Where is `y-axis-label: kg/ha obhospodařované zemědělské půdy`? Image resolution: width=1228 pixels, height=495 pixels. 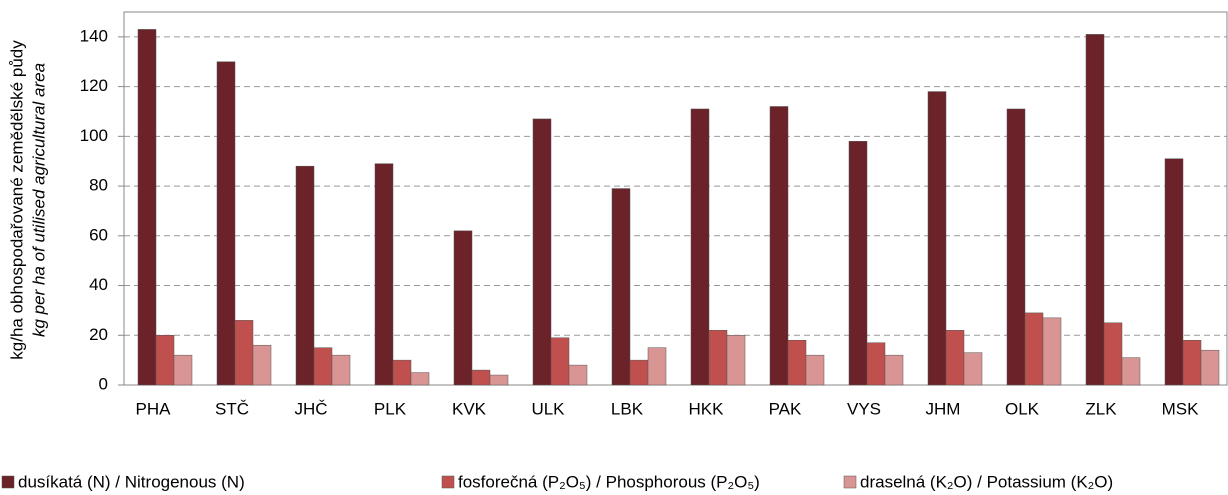 y-axis-label: kg/ha obhospodařované zemědělské půdy is located at coordinates (16, 200).